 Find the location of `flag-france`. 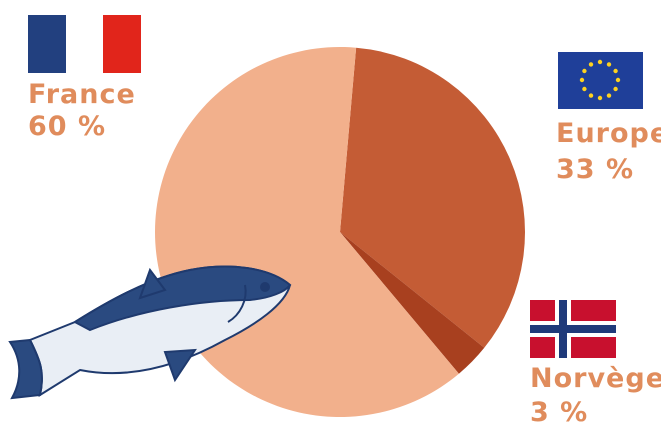

flag-france is located at coordinates (84, 44).